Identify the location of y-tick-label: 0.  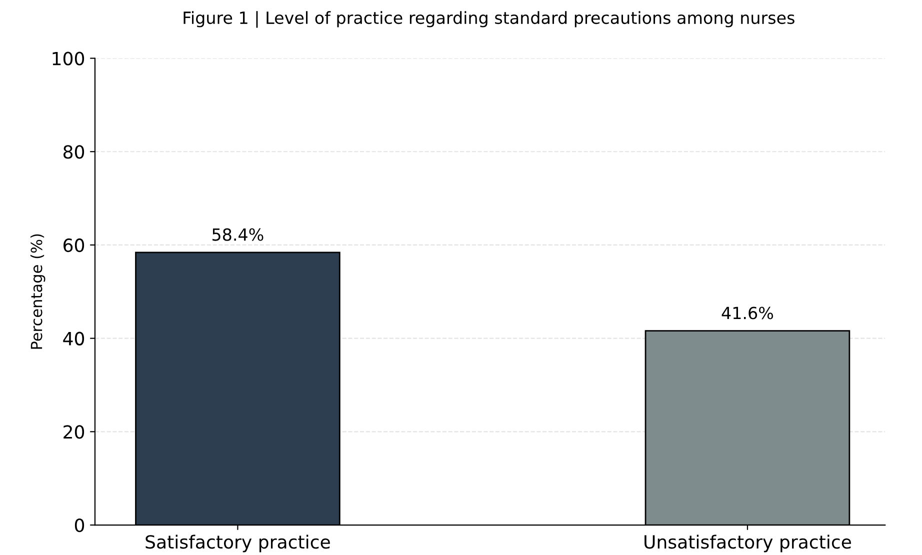
(79, 525).